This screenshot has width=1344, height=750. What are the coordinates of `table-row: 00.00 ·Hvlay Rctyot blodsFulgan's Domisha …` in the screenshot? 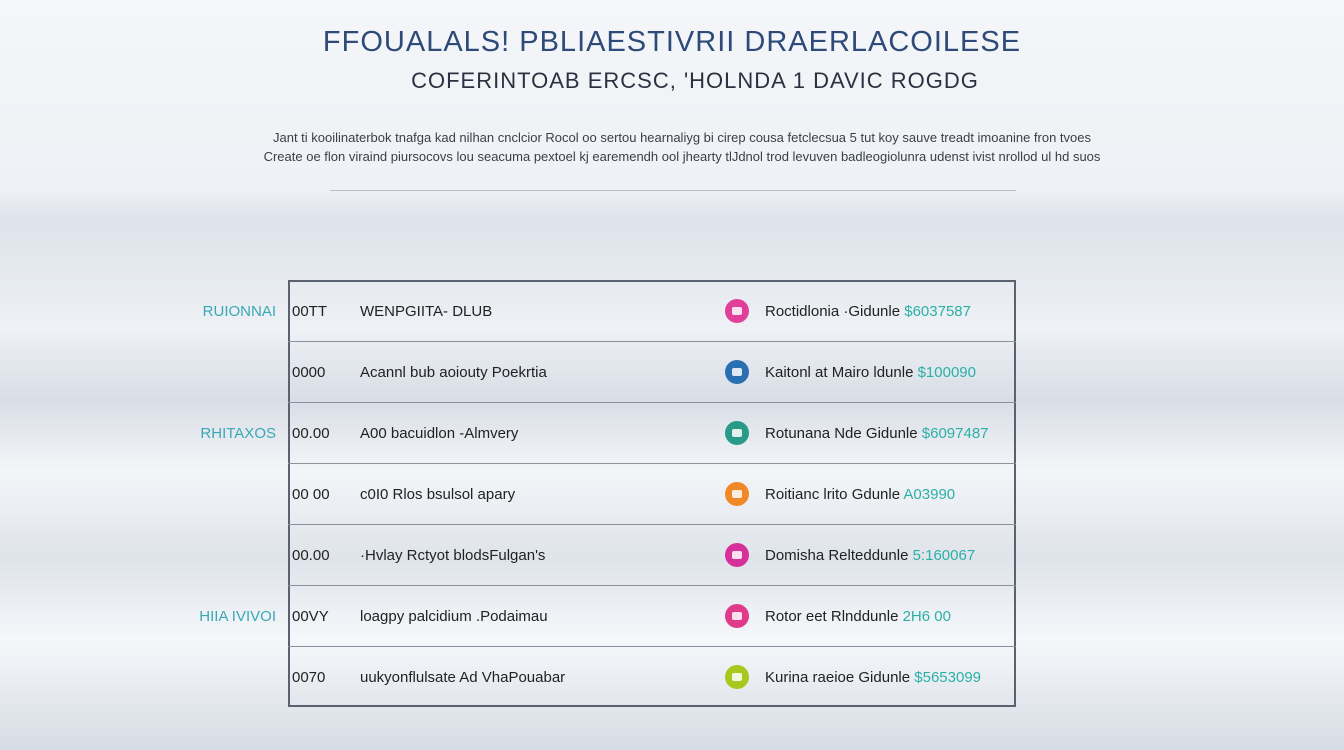 It's located at (652, 555).